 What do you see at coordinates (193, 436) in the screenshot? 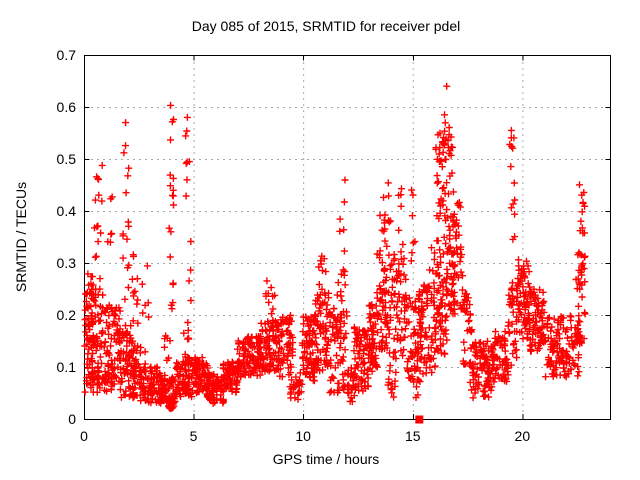
I see `x-tick-label: 5` at bounding box center [193, 436].